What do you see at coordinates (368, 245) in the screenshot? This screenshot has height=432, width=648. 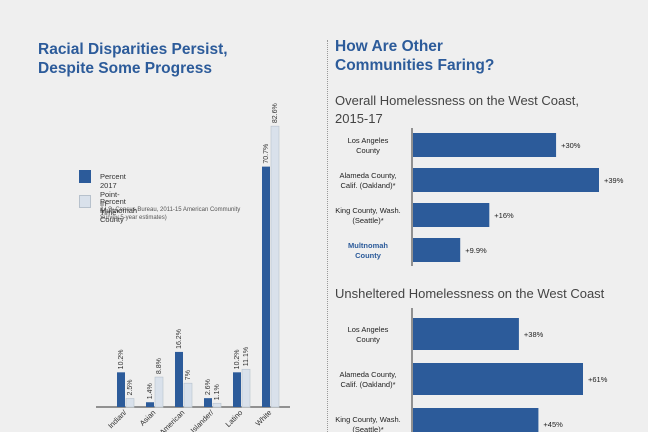 I see `category-label-3-line0: Multnomah` at bounding box center [368, 245].